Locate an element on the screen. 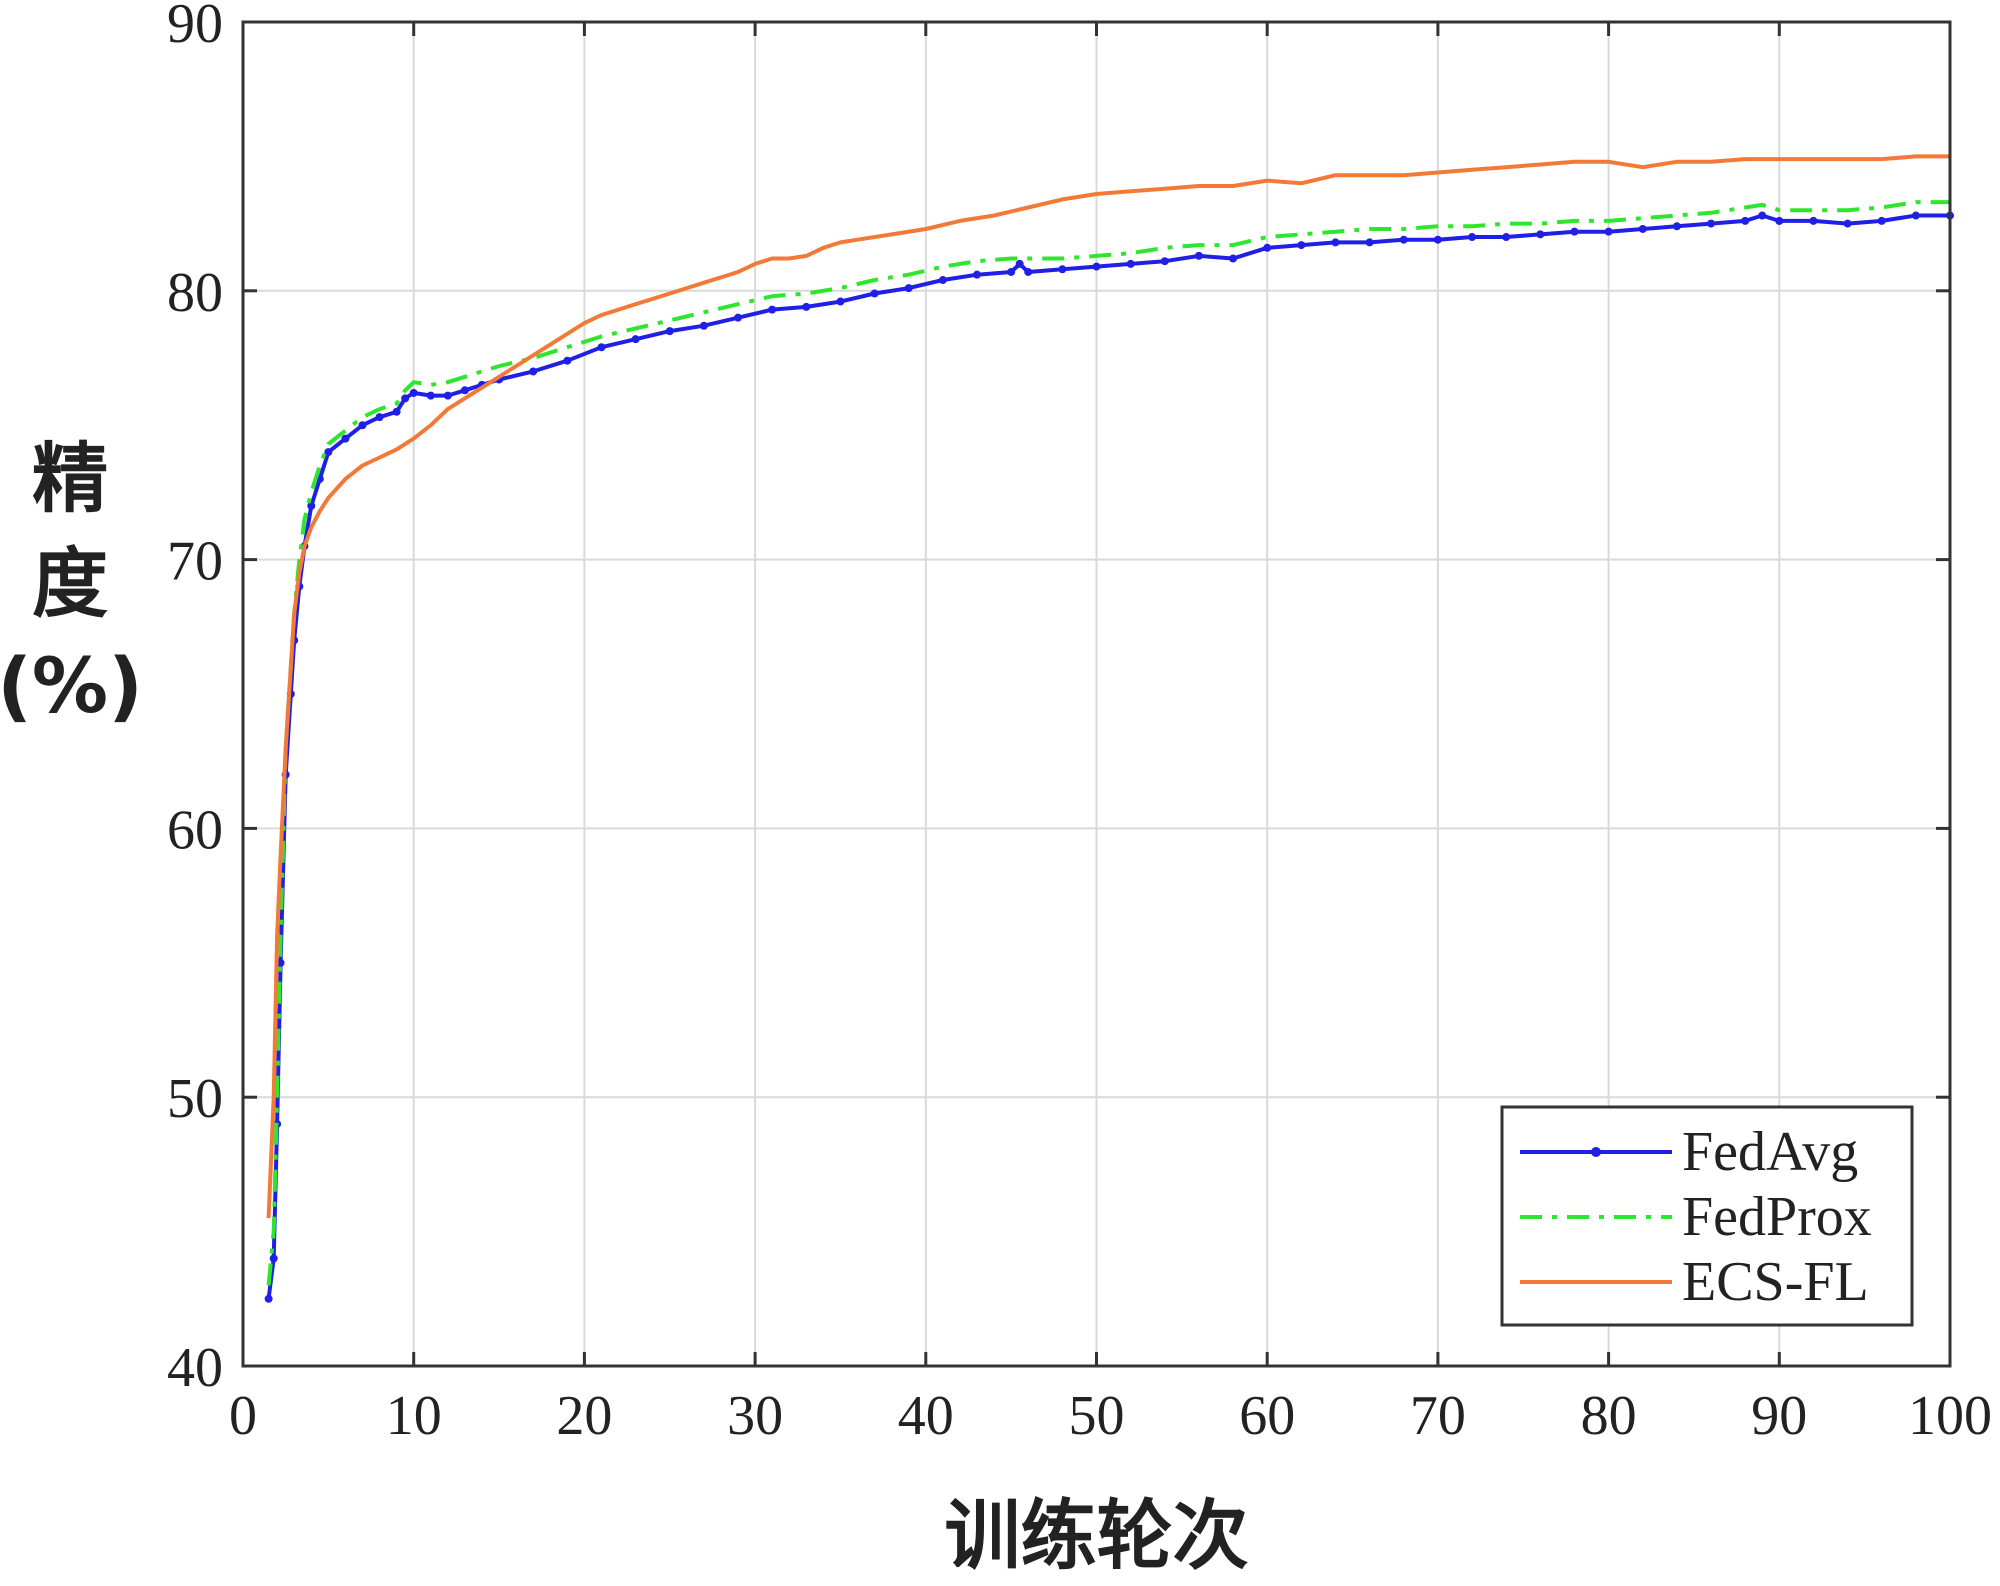  x-tick-label: 0 is located at coordinates (243, 1416).